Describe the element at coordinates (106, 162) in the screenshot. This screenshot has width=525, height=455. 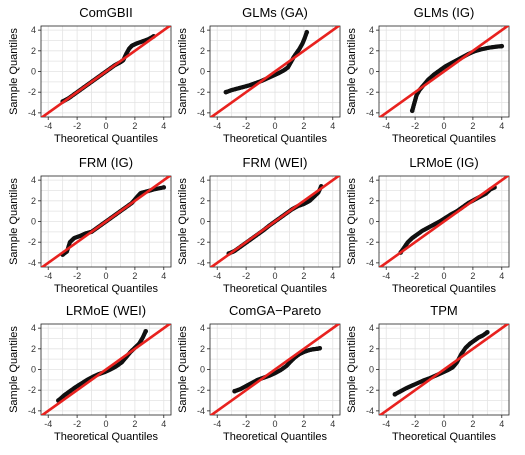
I see `panel-title: FRM (IG)` at that location.